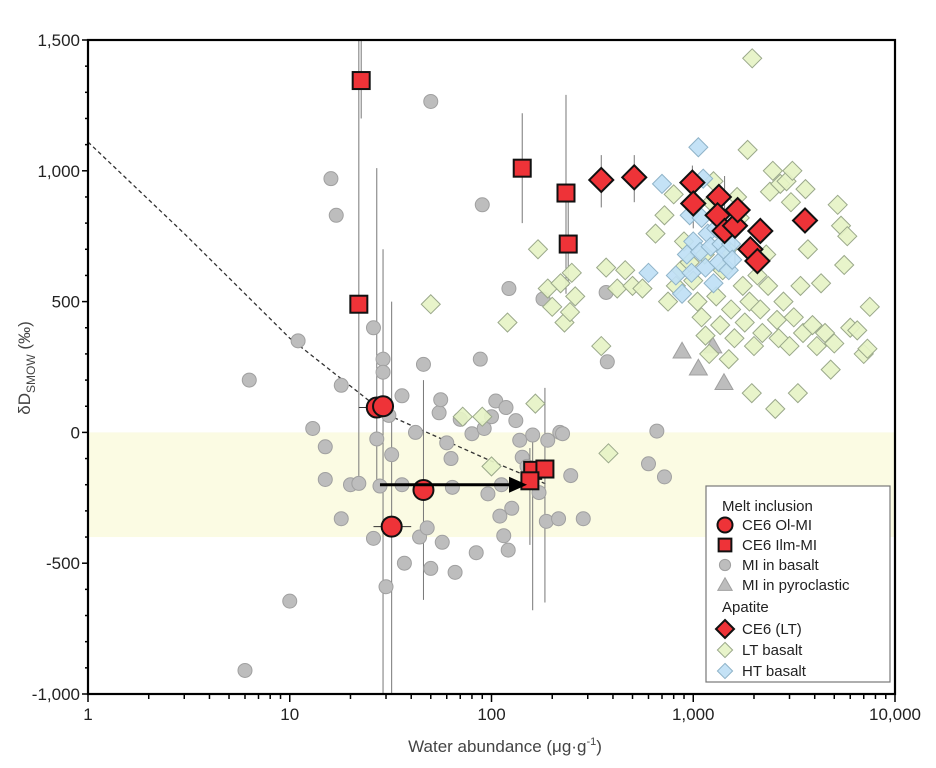  Describe the element at coordinates (781, 565) in the screenshot. I see `legend-label: MI in basalt` at that location.